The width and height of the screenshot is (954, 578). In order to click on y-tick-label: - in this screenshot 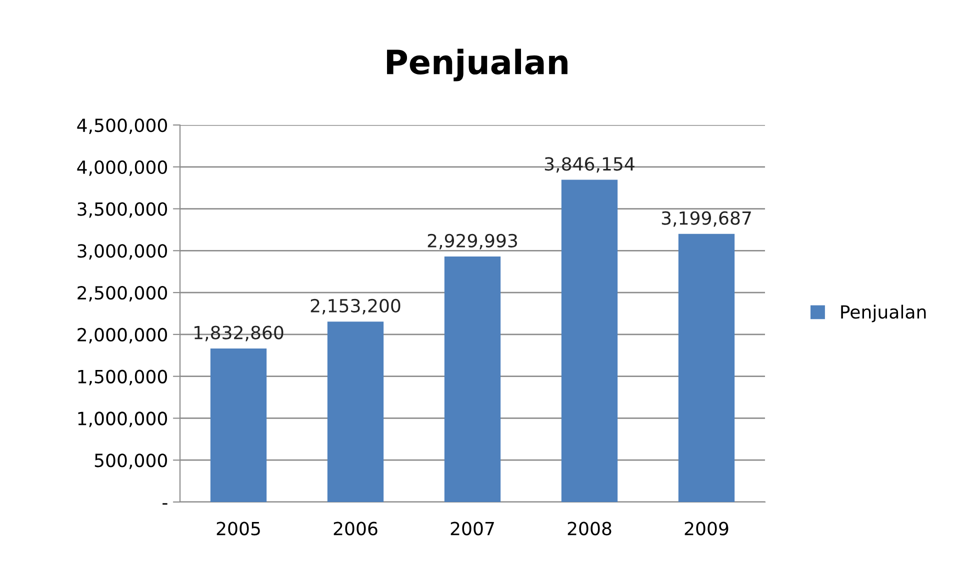, I will do `click(165, 504)`.